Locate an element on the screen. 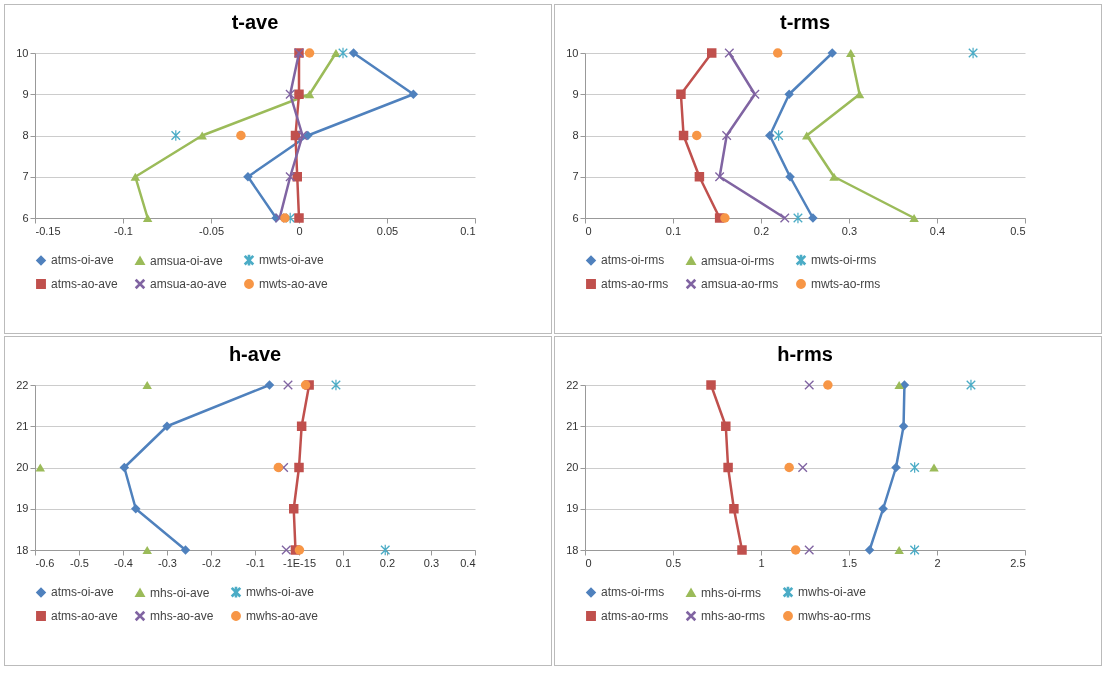 The width and height of the screenshot is (1107, 677). legend-label: amsua-oi-rms is located at coordinates (738, 260).